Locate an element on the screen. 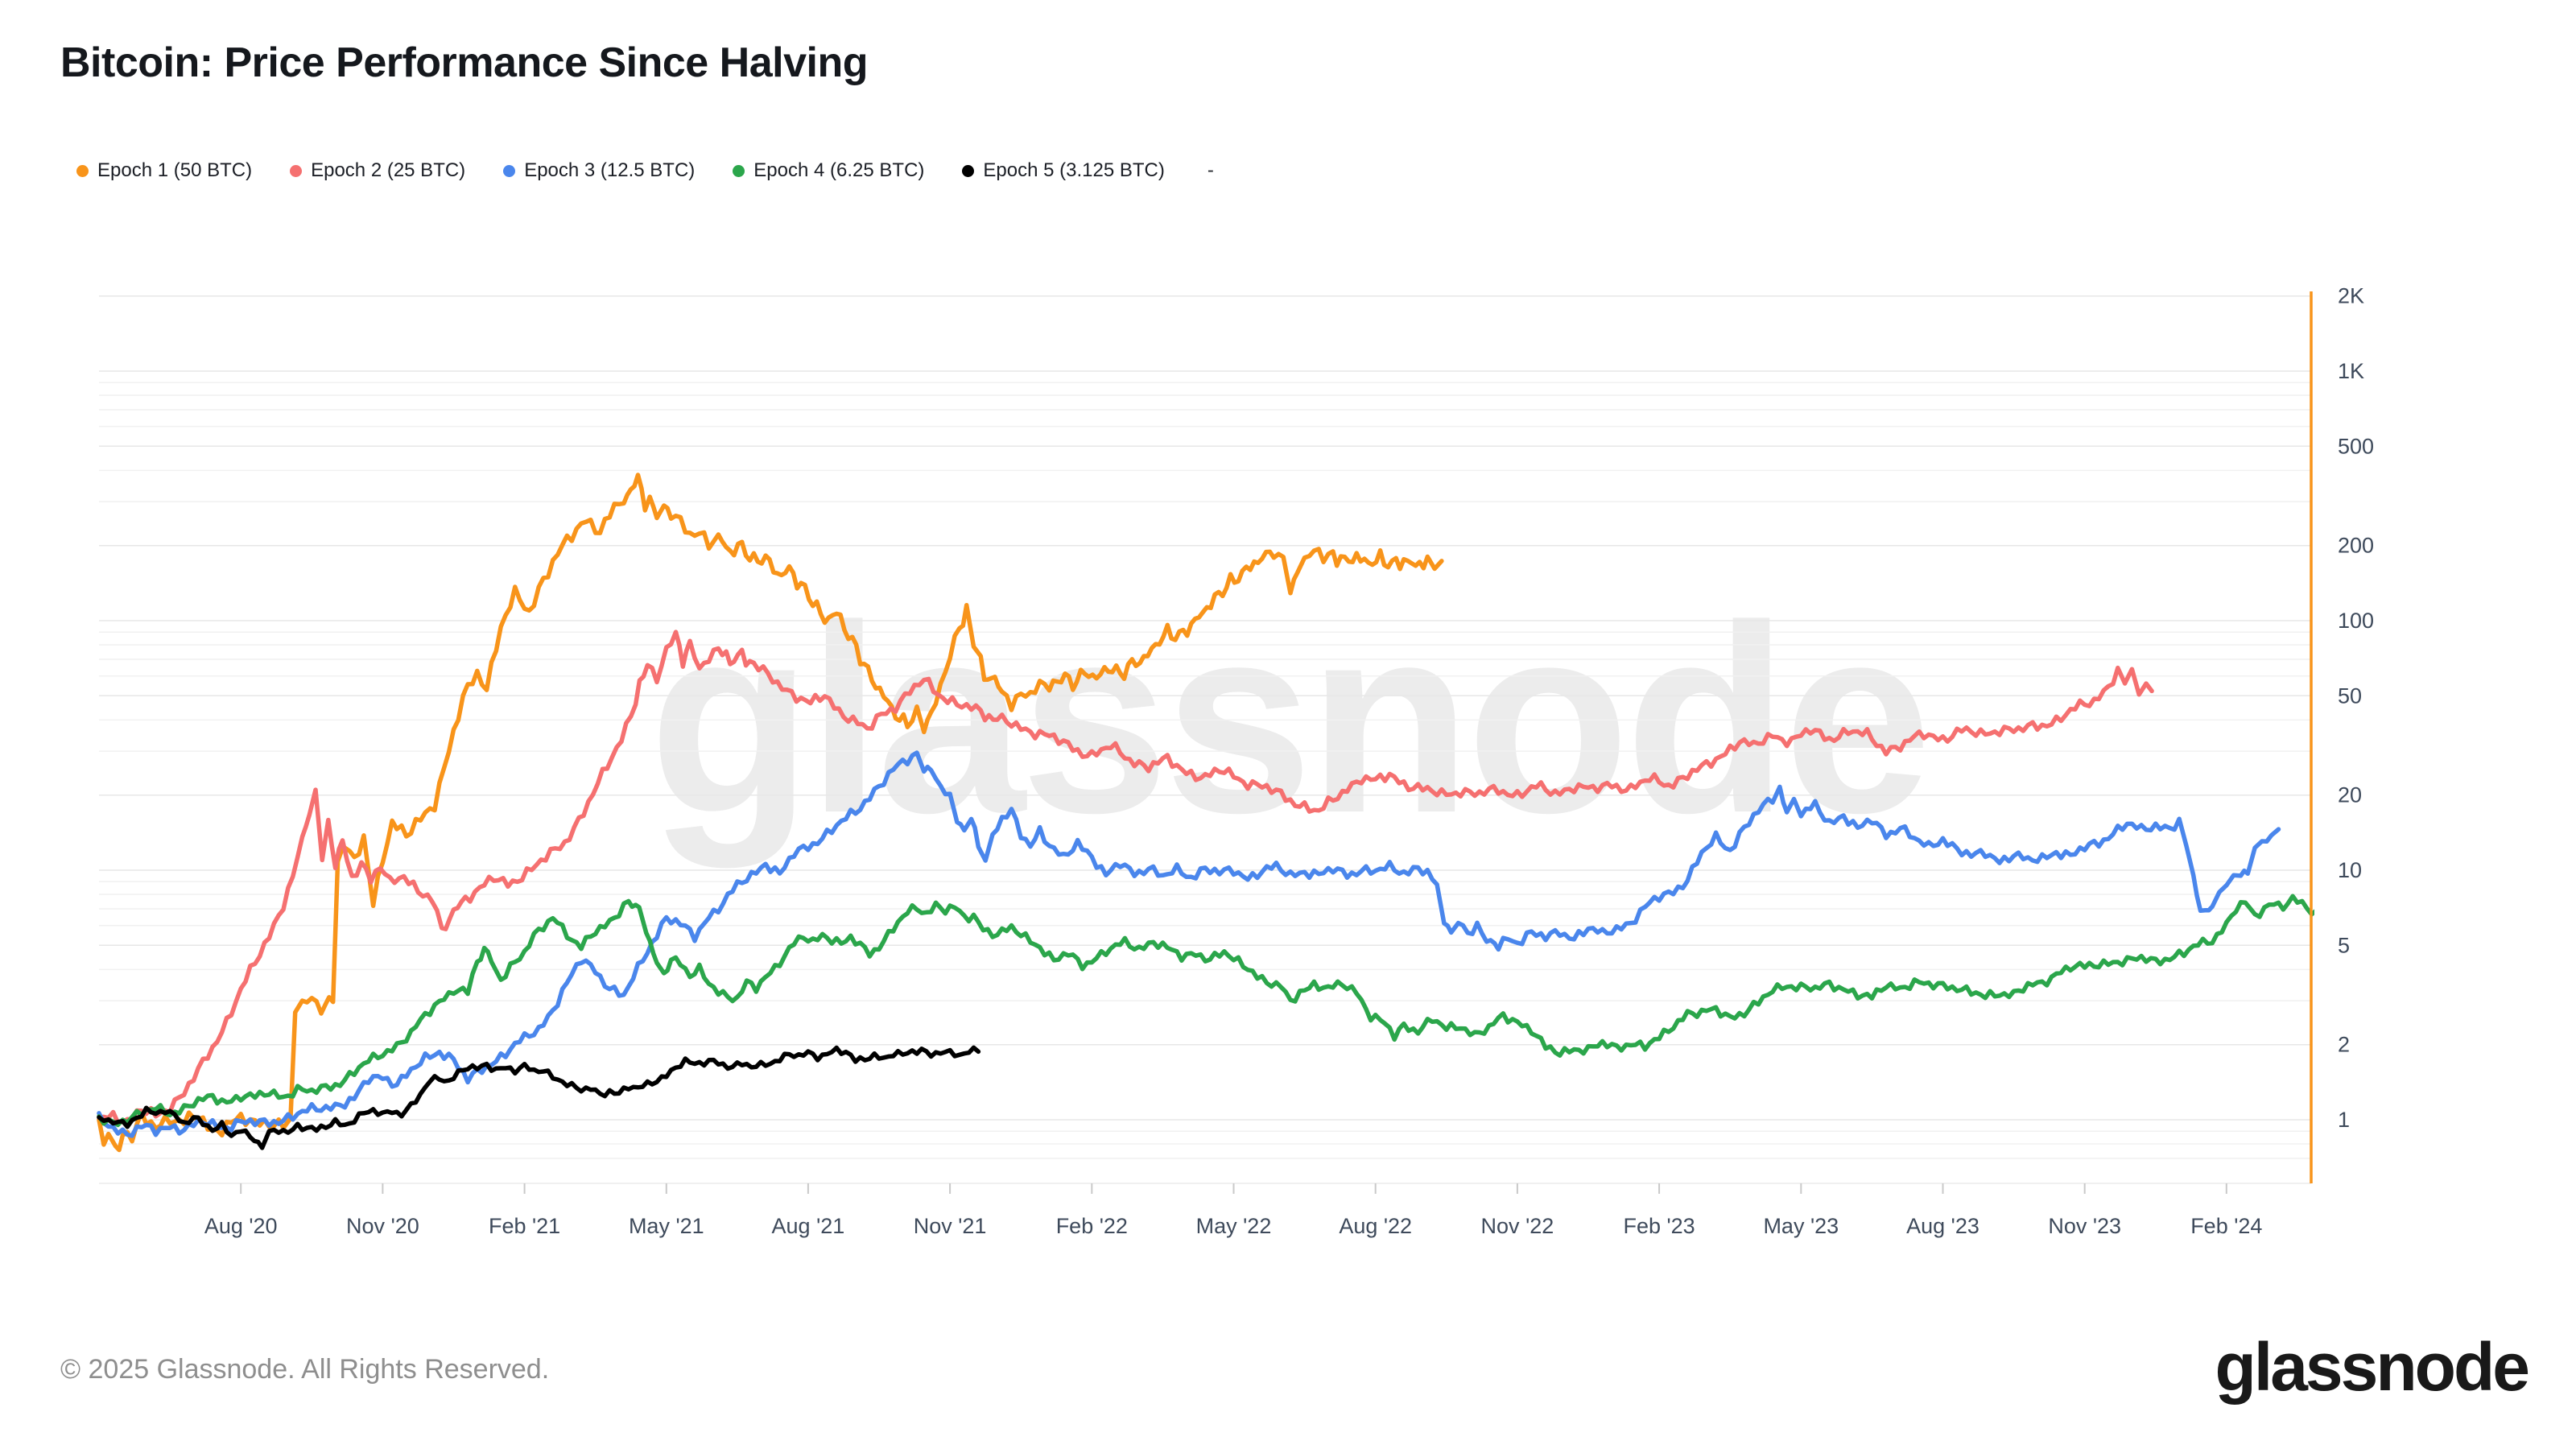 The image size is (2576, 1449). x-tick-label: Nov '20 is located at coordinates (382, 1226).